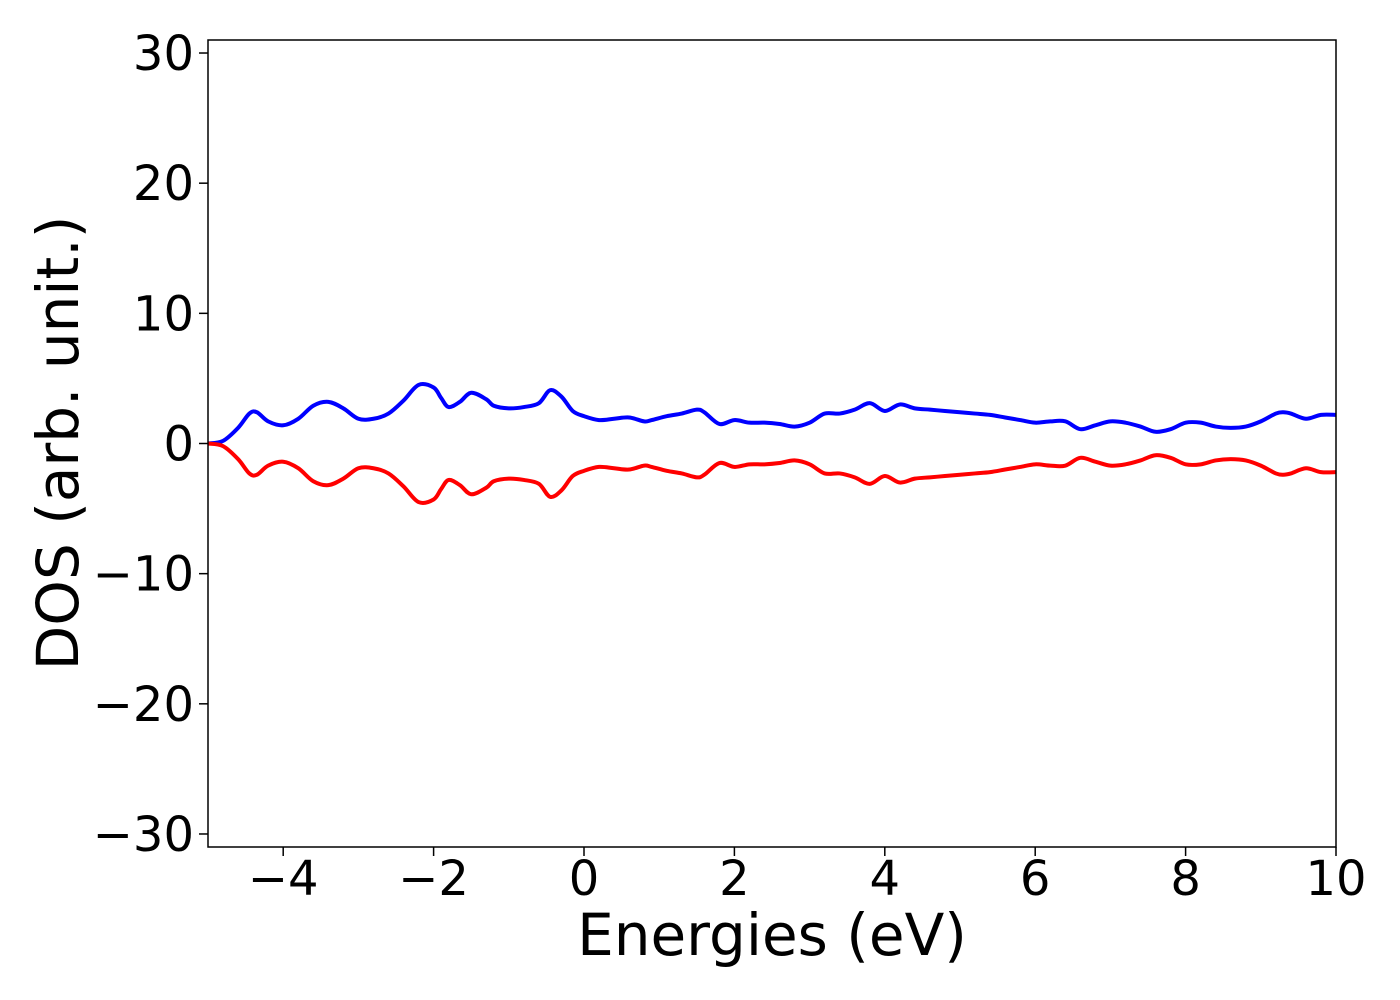  Describe the element at coordinates (1035, 879) in the screenshot. I see `x-tick-label: 6` at that location.